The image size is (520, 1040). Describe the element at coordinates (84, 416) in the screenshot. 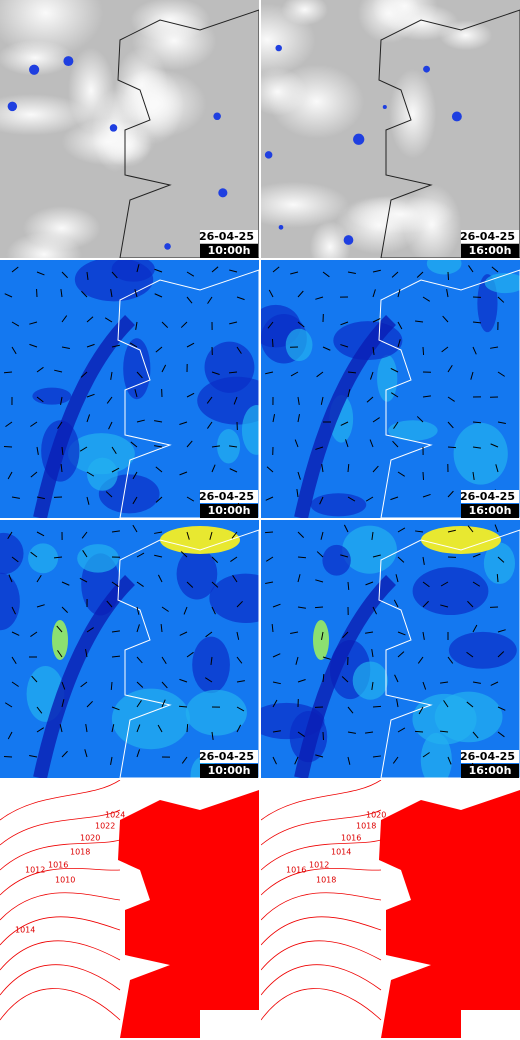

I see `jet` at that location.